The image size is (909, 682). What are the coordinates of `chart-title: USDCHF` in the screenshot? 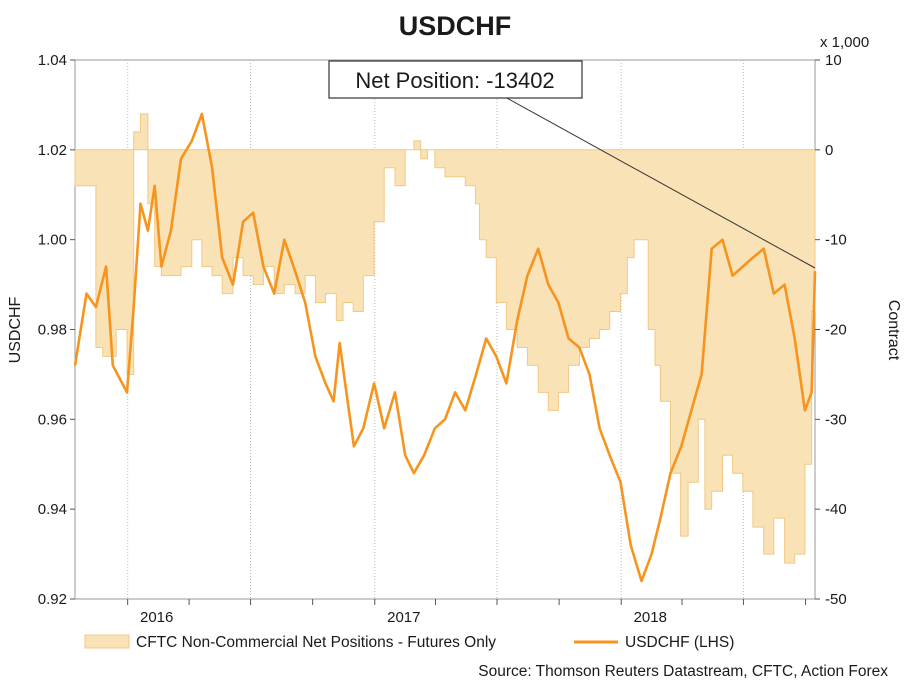 It's located at (455, 26).